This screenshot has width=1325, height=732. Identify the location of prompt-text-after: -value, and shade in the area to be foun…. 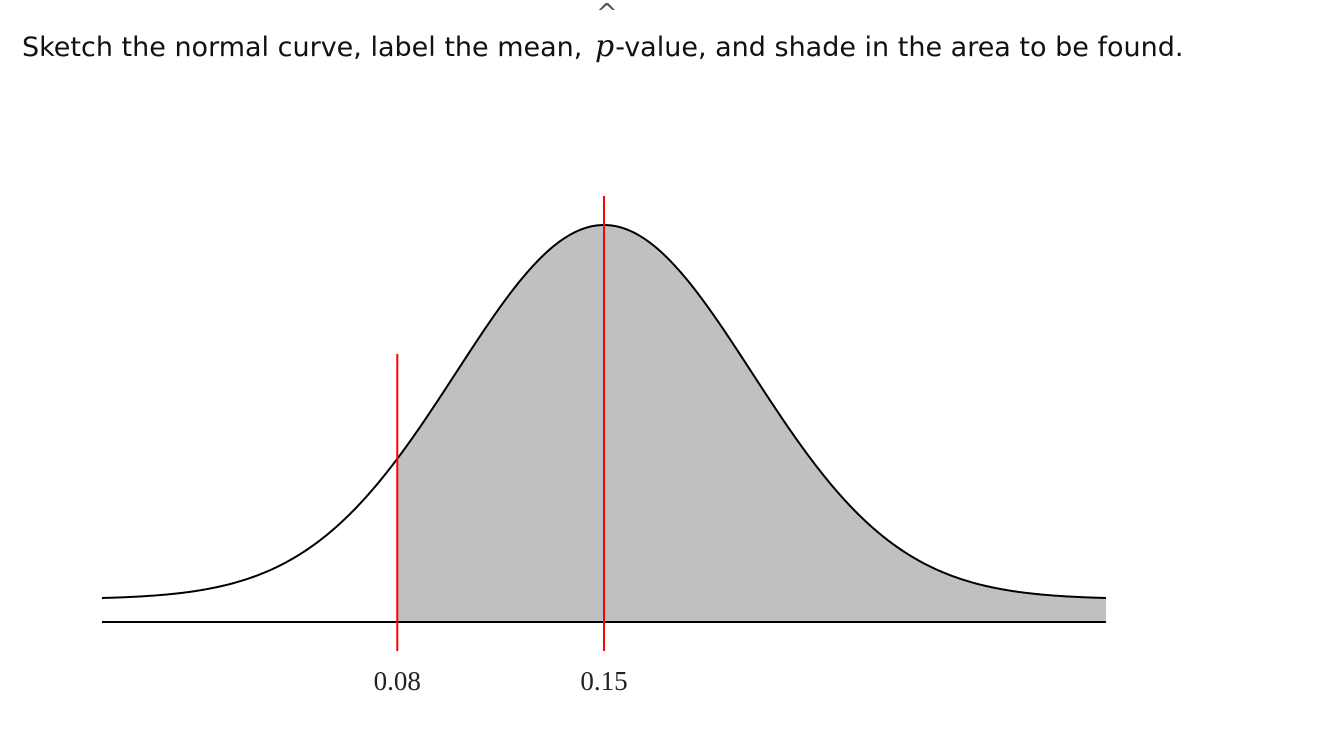
(899, 47).